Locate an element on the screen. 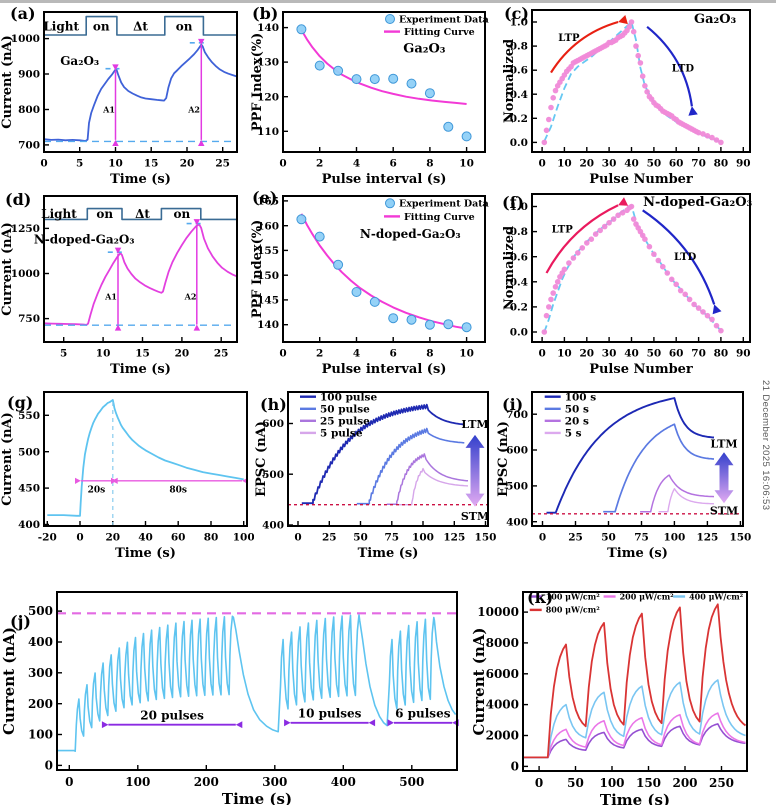 The image size is (776, 805). svg-text: 125 is located at coordinates (454, 538).